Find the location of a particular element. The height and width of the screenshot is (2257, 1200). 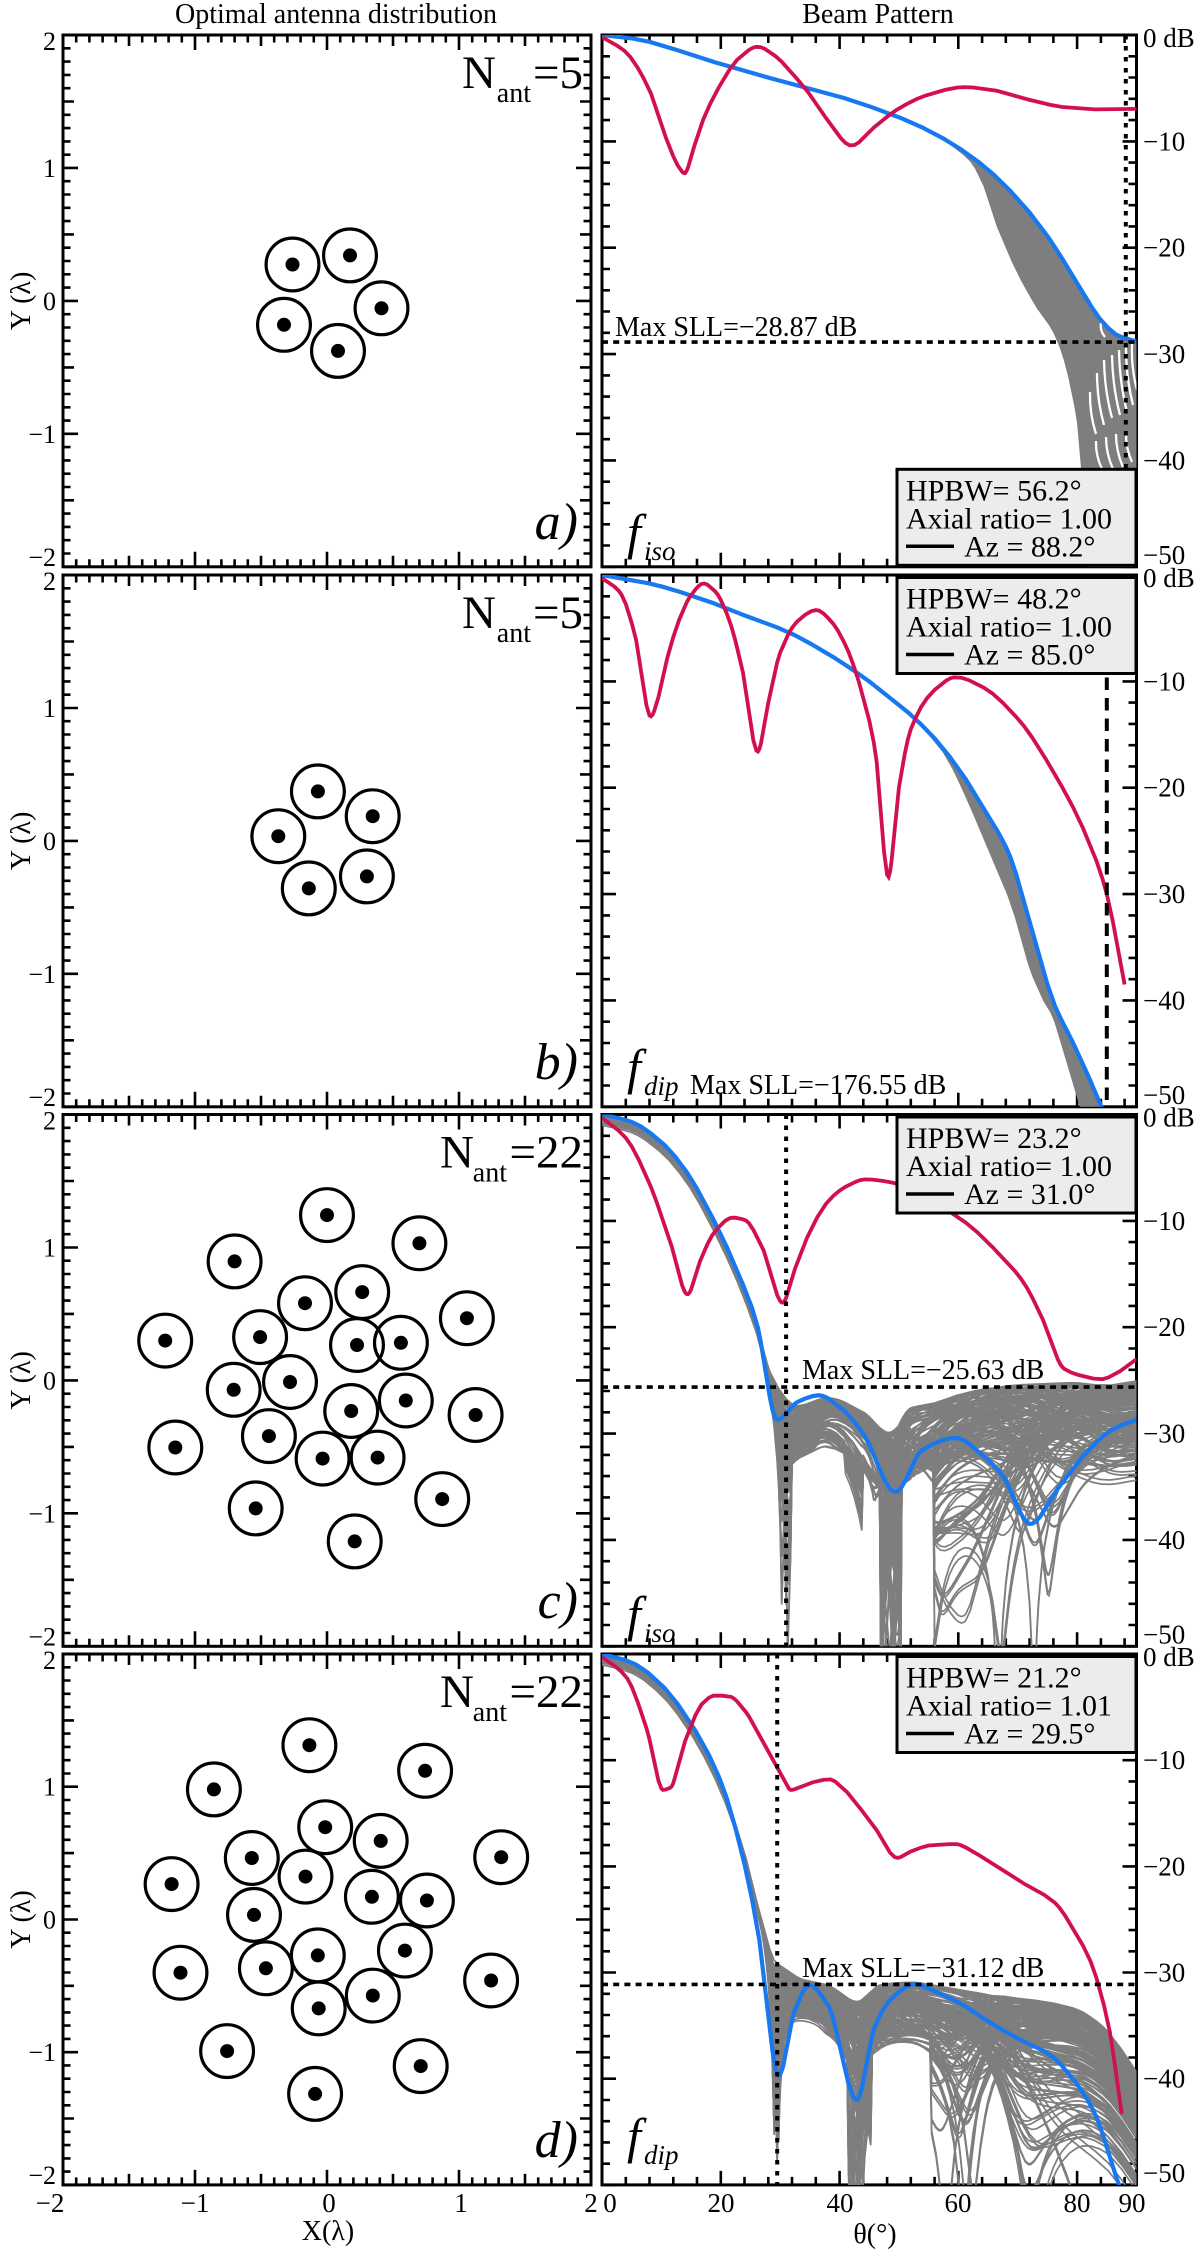

svg-text: Az = 31.0° is located at coordinates (1029, 1194).